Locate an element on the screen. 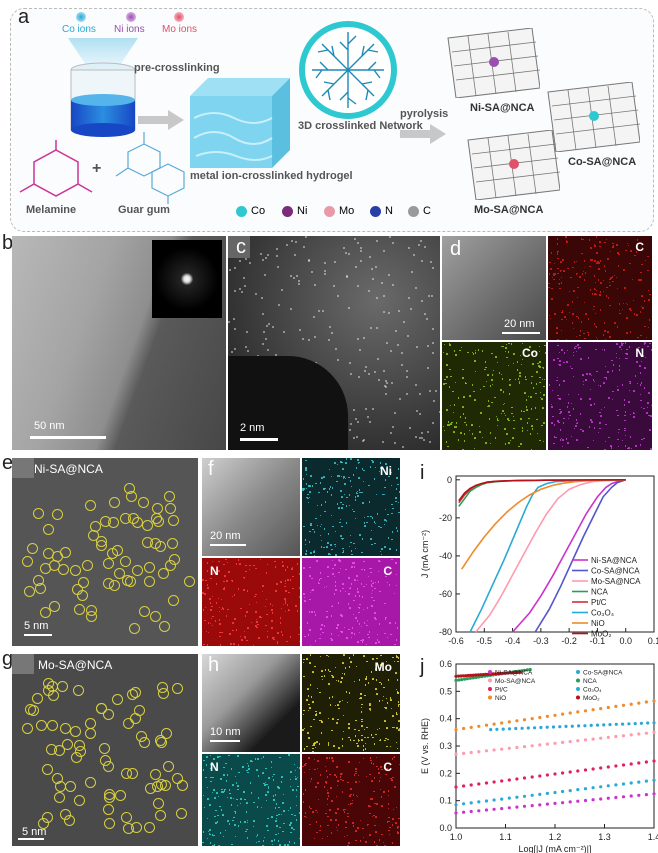 Image resolution: width=658 pixels, height=853 pixels. map-f-c: C is located at coordinates (351, 602).